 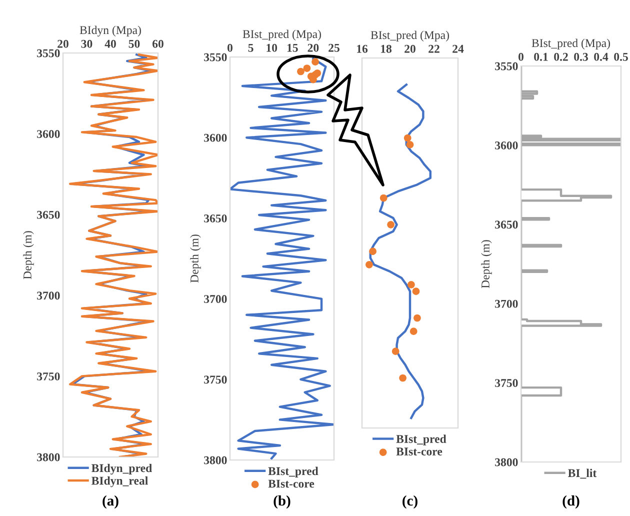 I want to click on text: (a), so click(x=110, y=502).